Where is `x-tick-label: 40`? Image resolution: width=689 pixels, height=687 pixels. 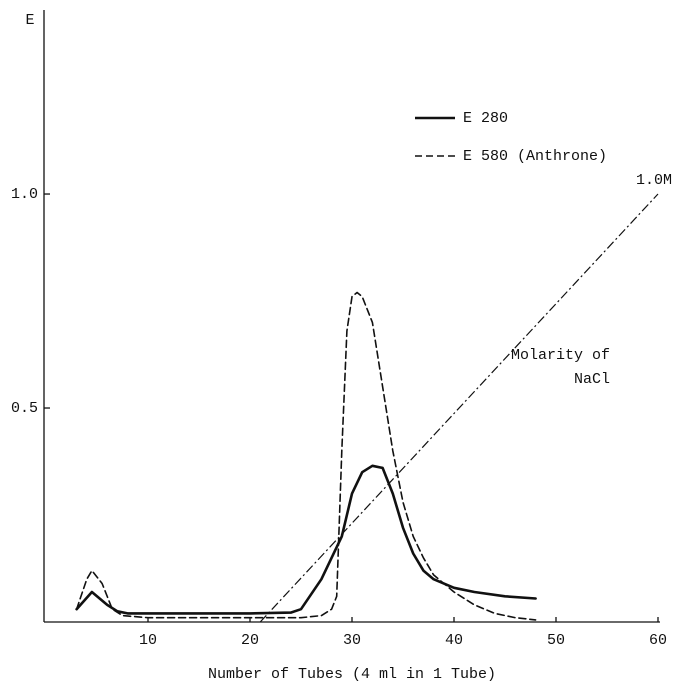 x-tick-label: 40 is located at coordinates (454, 640).